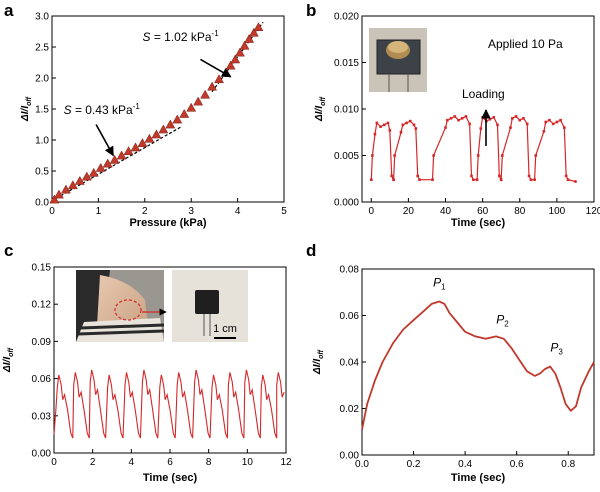 This screenshot has width=600, height=492. What do you see at coordinates (311, 10) in the screenshot?
I see `panel-letter-b: b` at bounding box center [311, 10].